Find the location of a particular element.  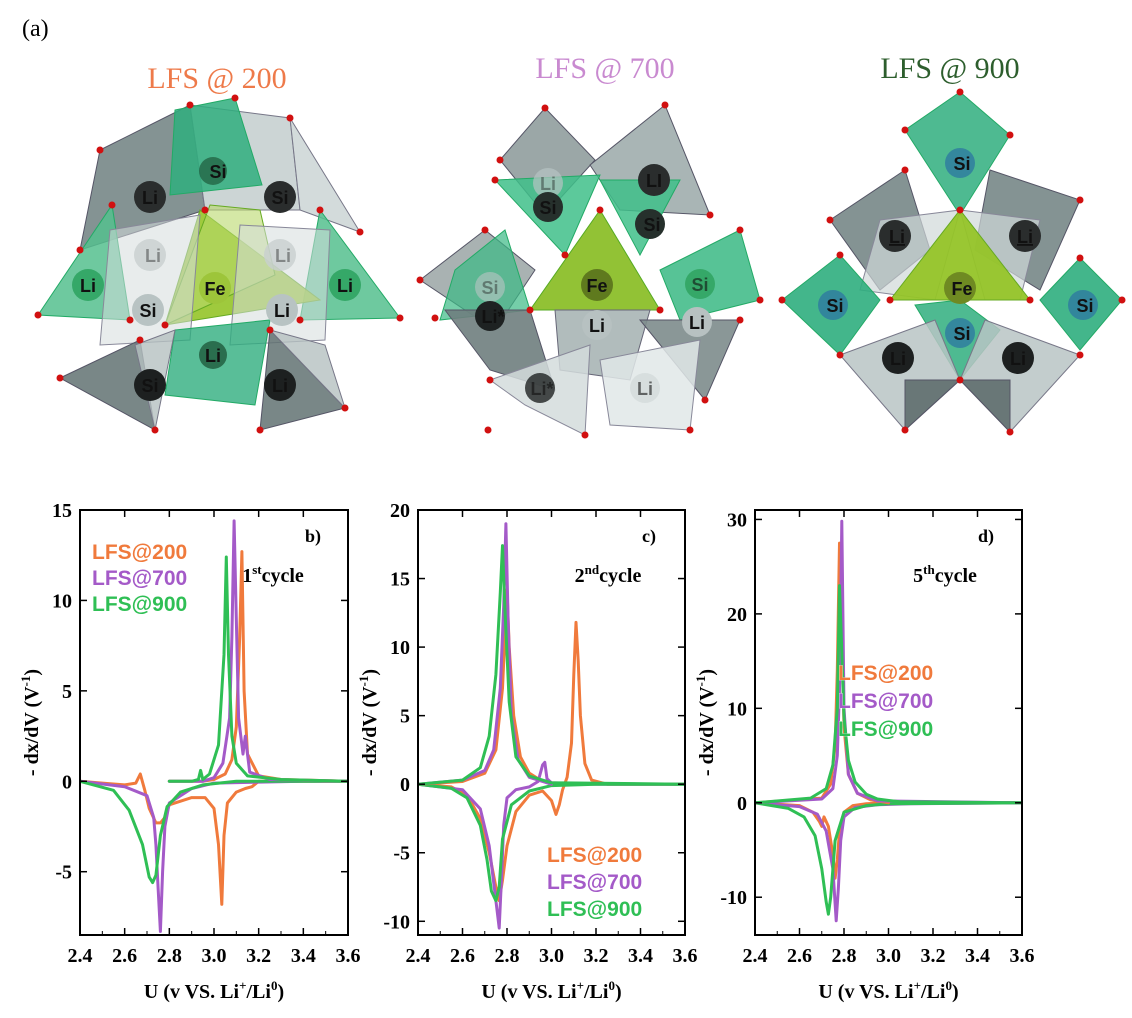

y-tick-label: -5 is located at coordinates (63, 873).